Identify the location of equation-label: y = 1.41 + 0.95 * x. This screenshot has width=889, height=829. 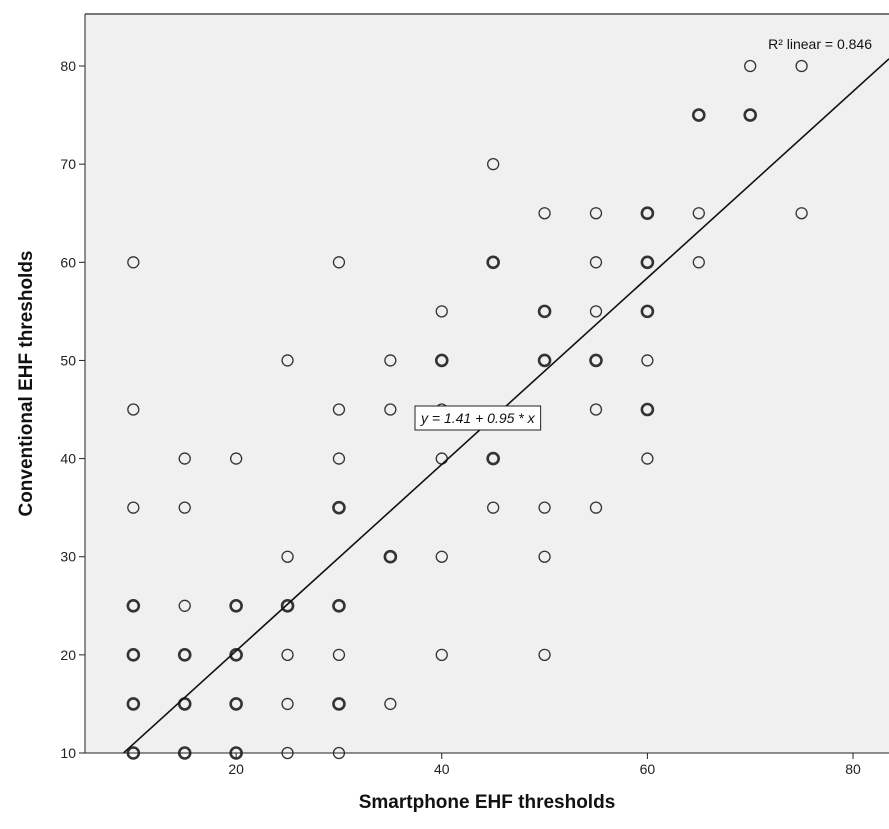
(478, 418).